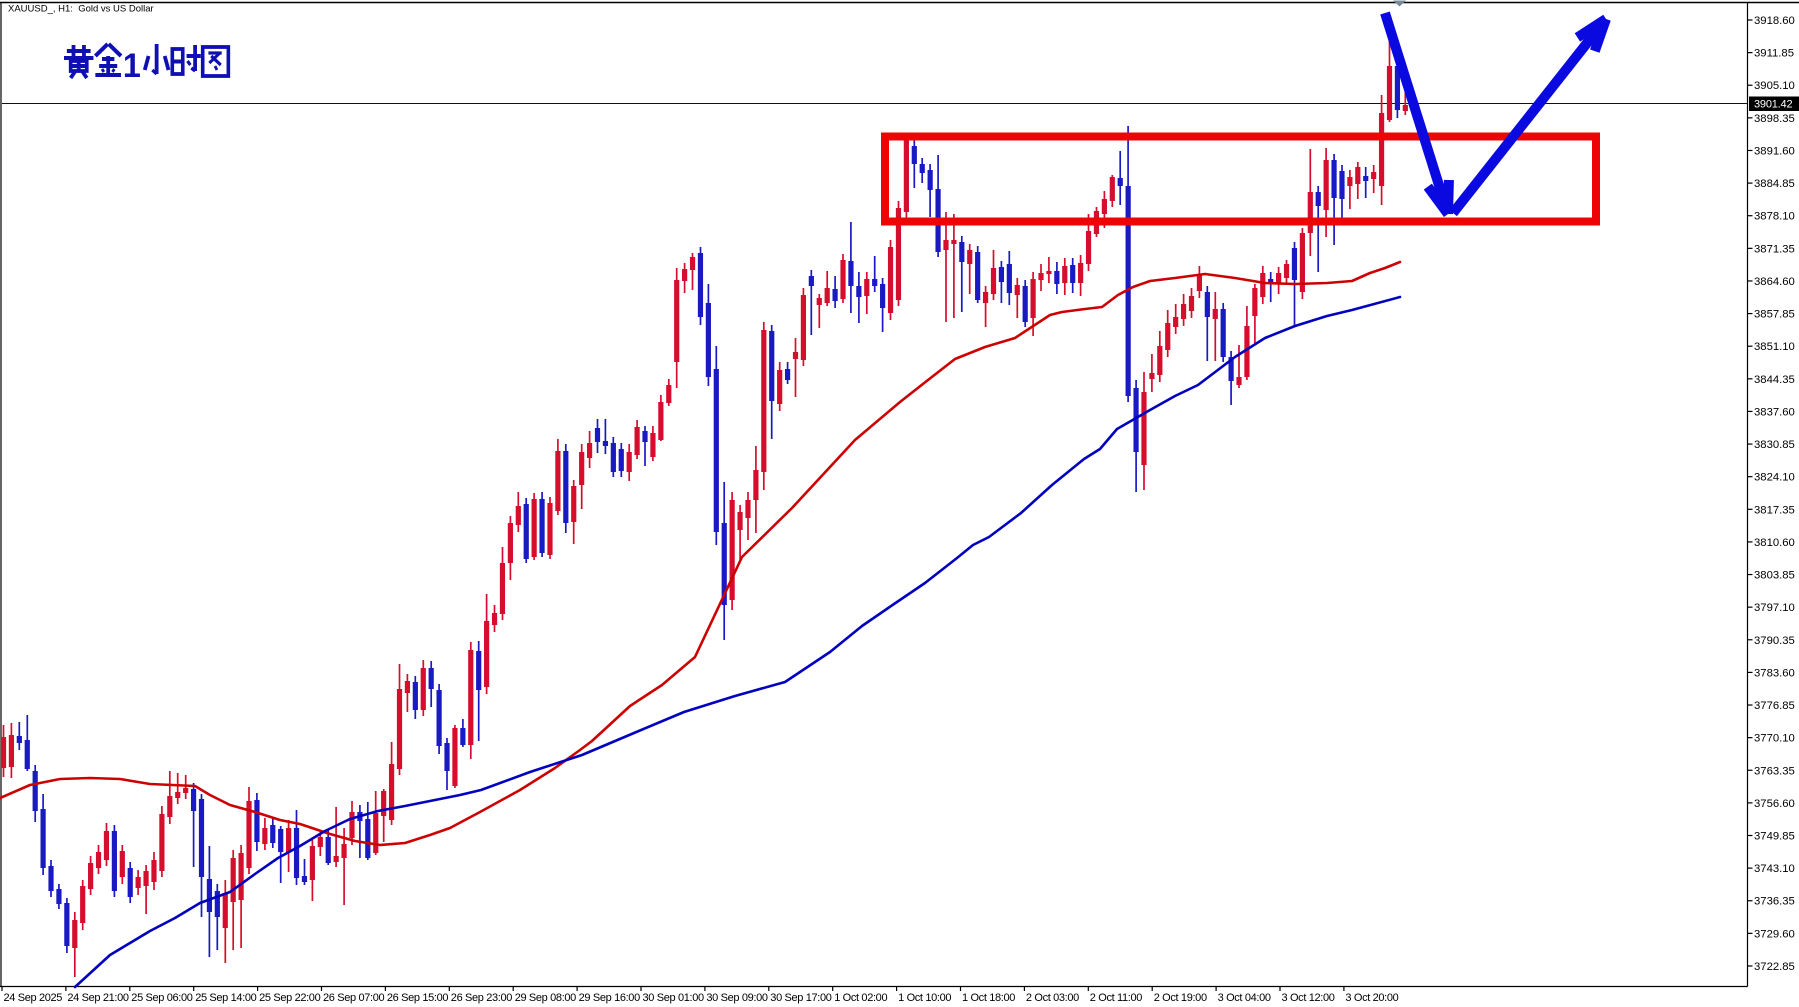 Image resolution: width=1799 pixels, height=1007 pixels. Describe the element at coordinates (1244, 998) in the screenshot. I see `svg-text: 3 Oct 04:00` at that location.